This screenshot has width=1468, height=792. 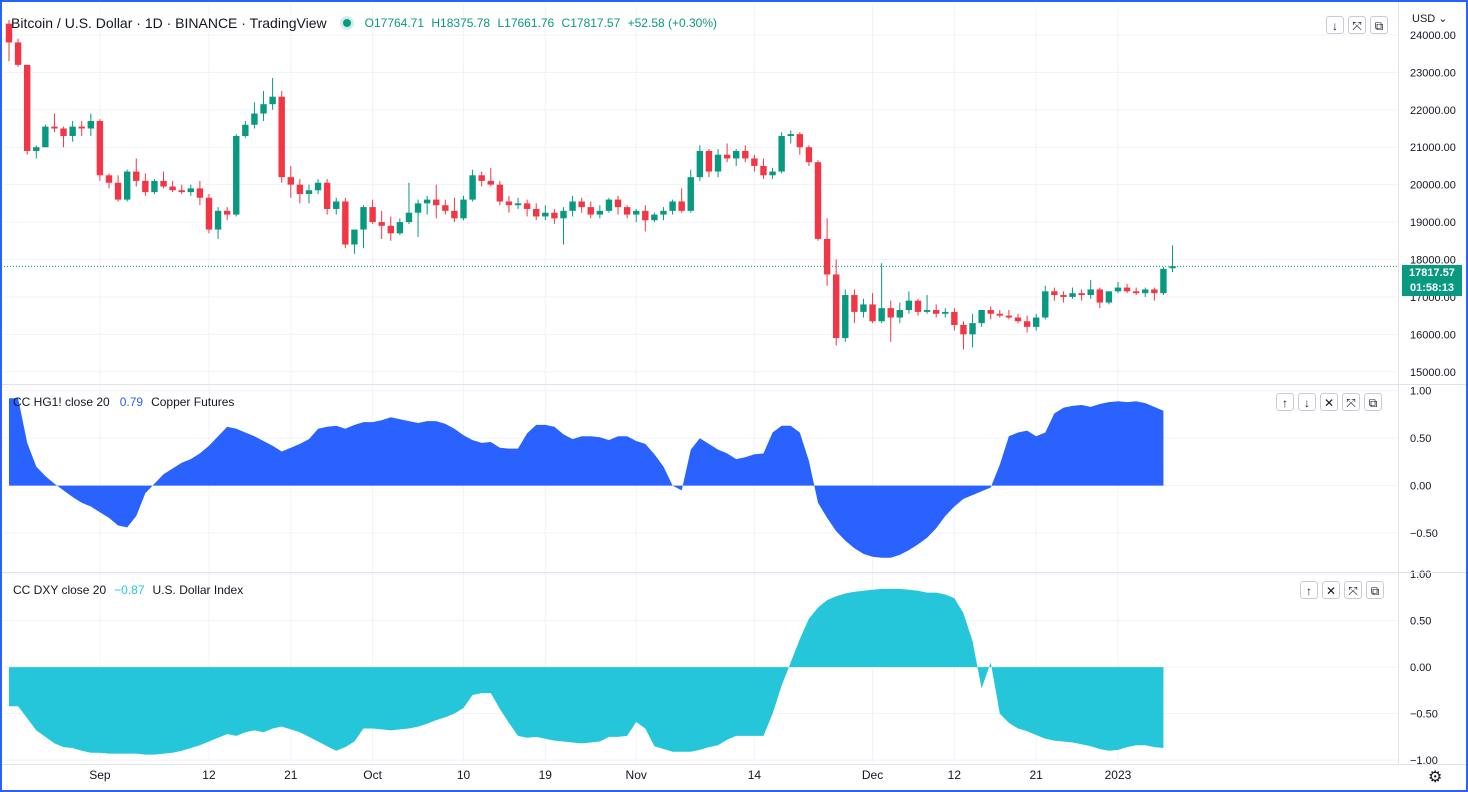 I want to click on dxy-legend: CC DXY close 20 −0.87 U.S. Dollar Index, so click(x=128, y=590).